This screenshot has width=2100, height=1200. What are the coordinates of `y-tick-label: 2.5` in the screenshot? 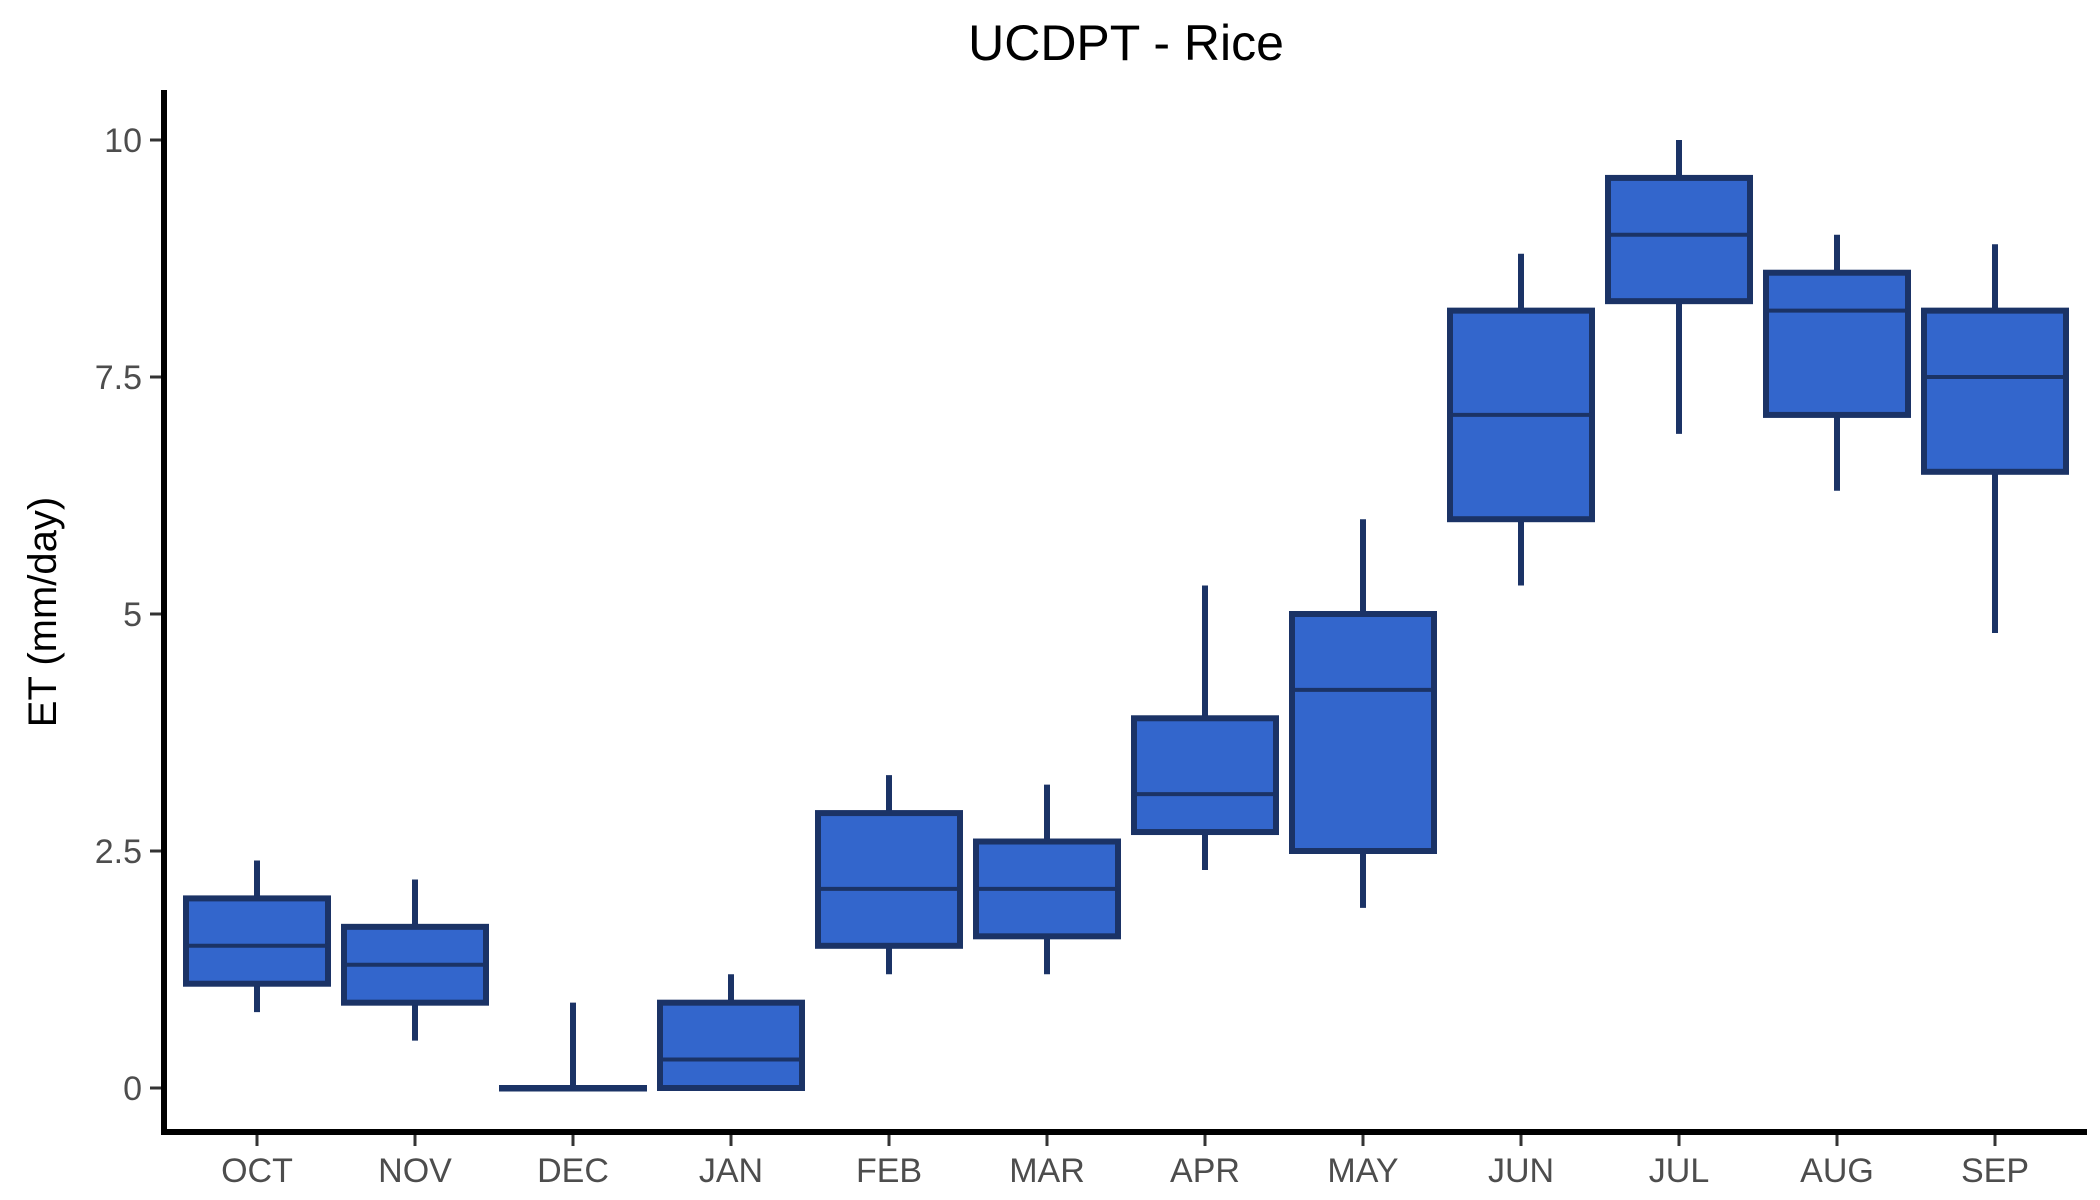 It's located at (118, 852).